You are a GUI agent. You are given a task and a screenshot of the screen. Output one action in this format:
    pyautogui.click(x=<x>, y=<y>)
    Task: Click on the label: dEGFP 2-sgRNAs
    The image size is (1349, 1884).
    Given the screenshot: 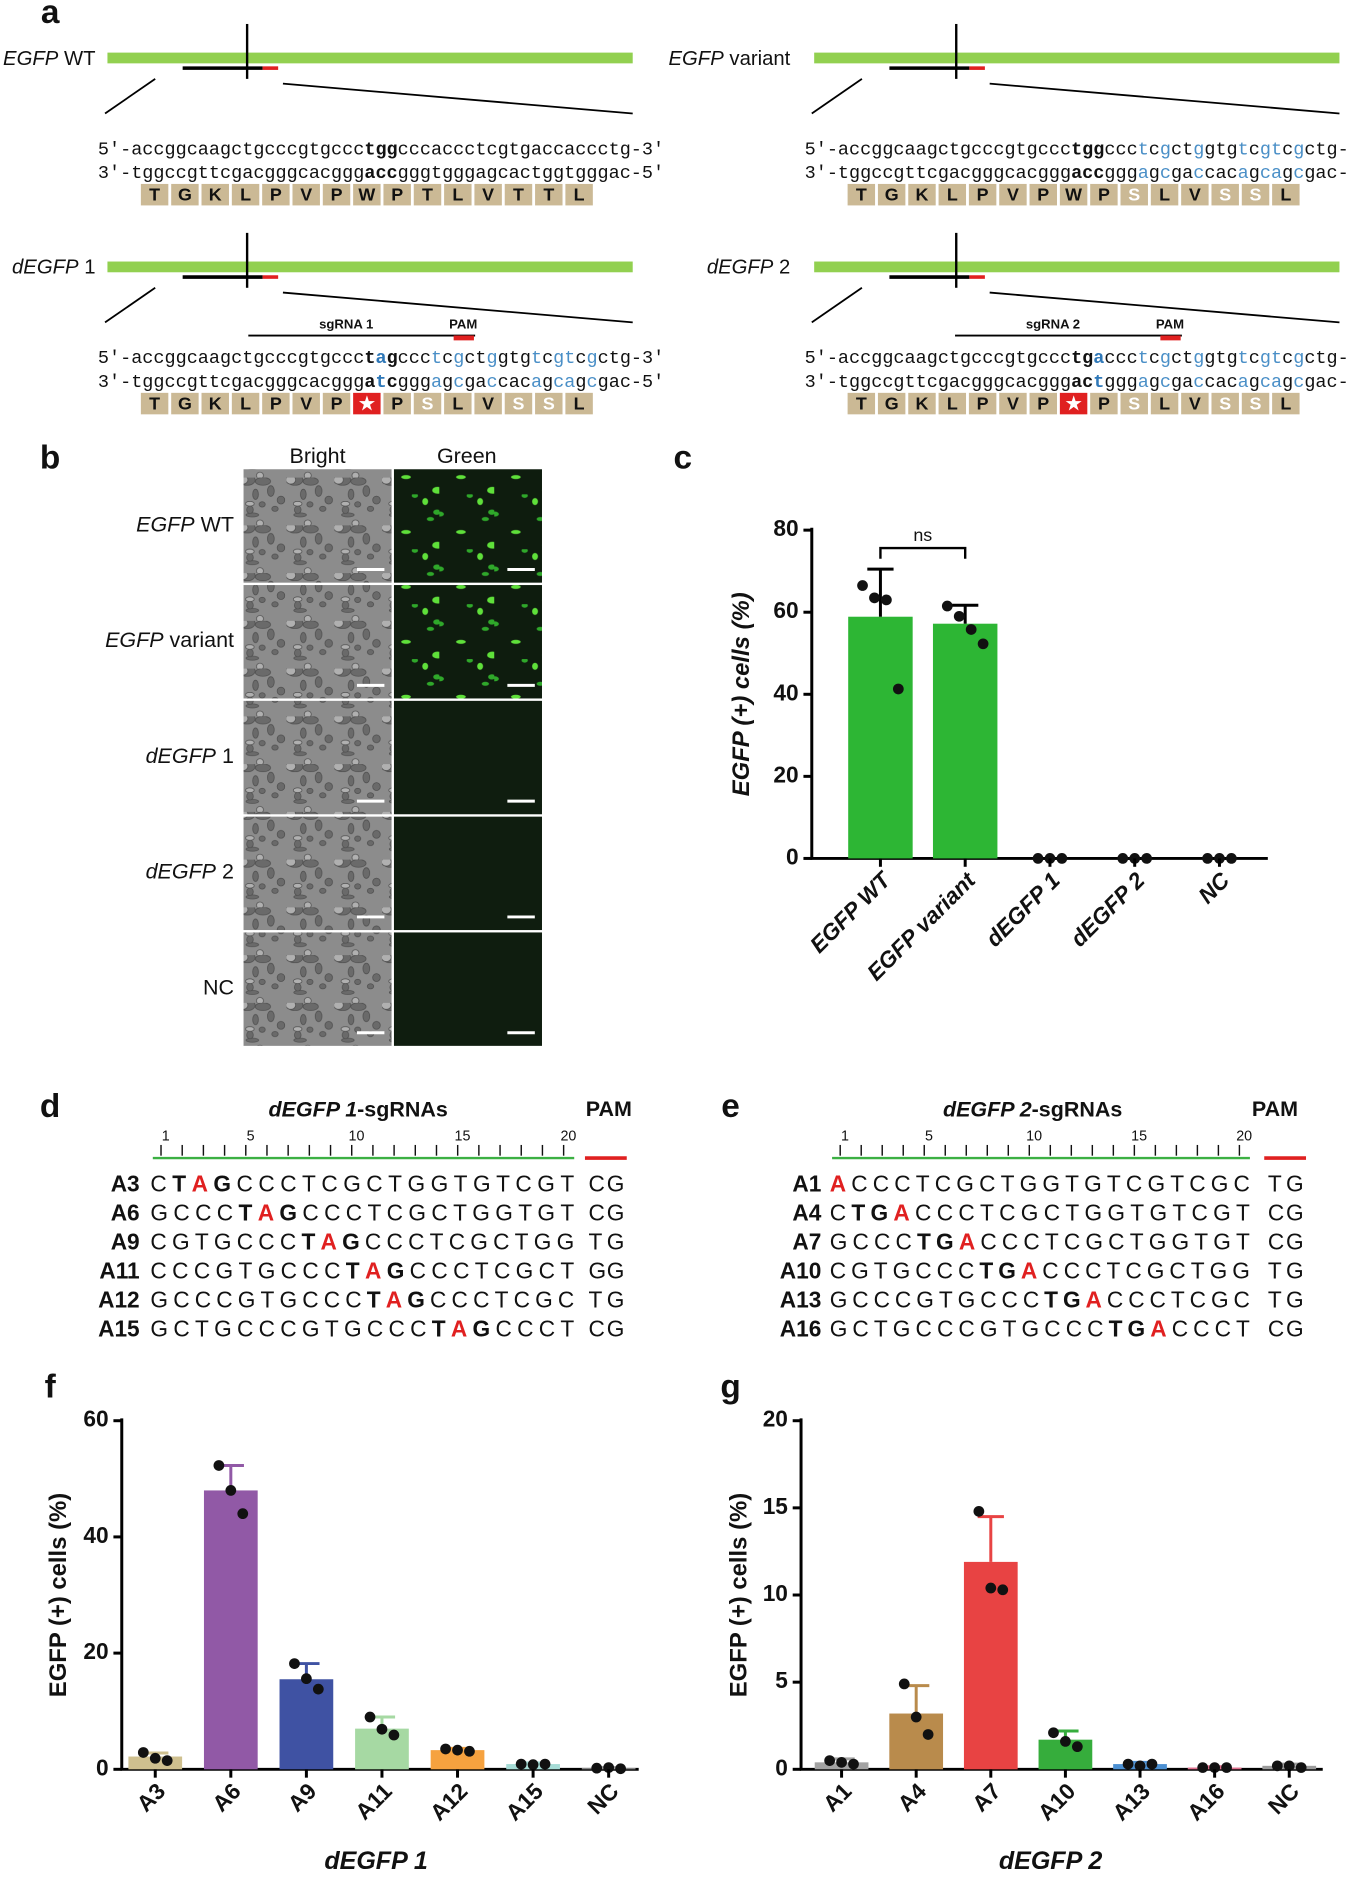 What is the action you would take?
    pyautogui.click(x=1032, y=1109)
    